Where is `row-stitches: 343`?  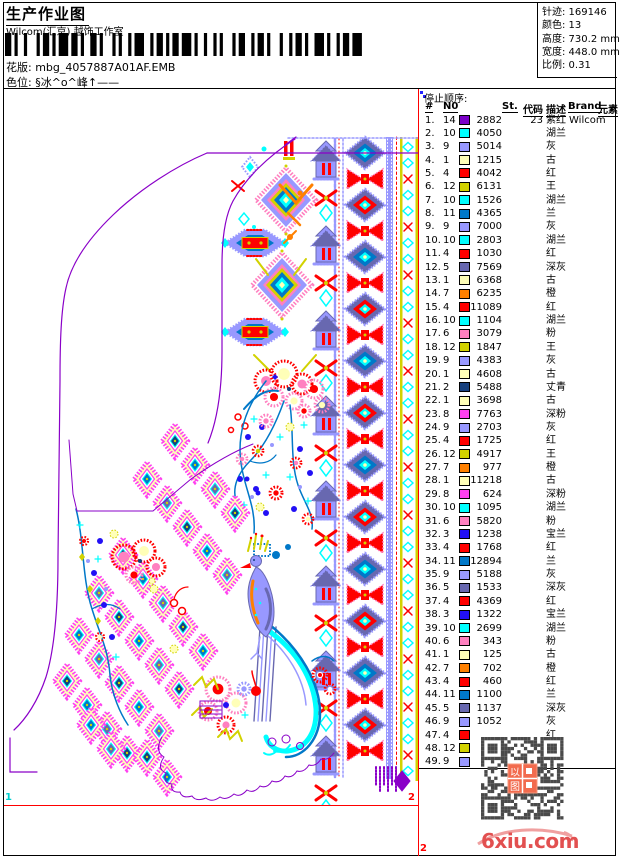 row-stitches: 343 is located at coordinates (492, 641).